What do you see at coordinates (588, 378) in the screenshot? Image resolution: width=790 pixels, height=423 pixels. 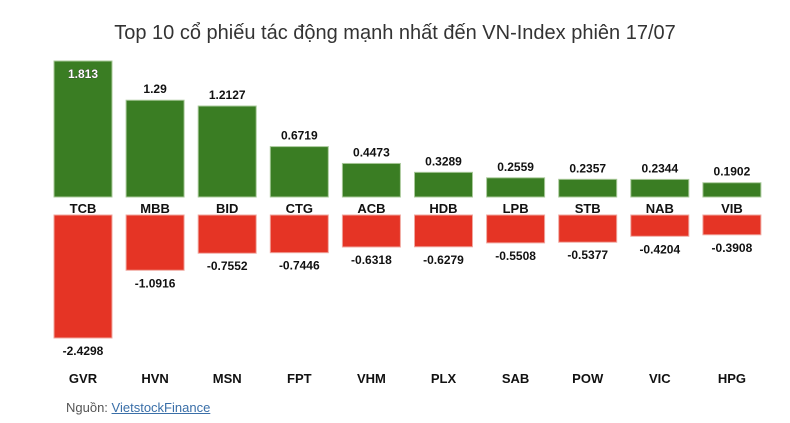 I see `category-label: POW` at bounding box center [588, 378].